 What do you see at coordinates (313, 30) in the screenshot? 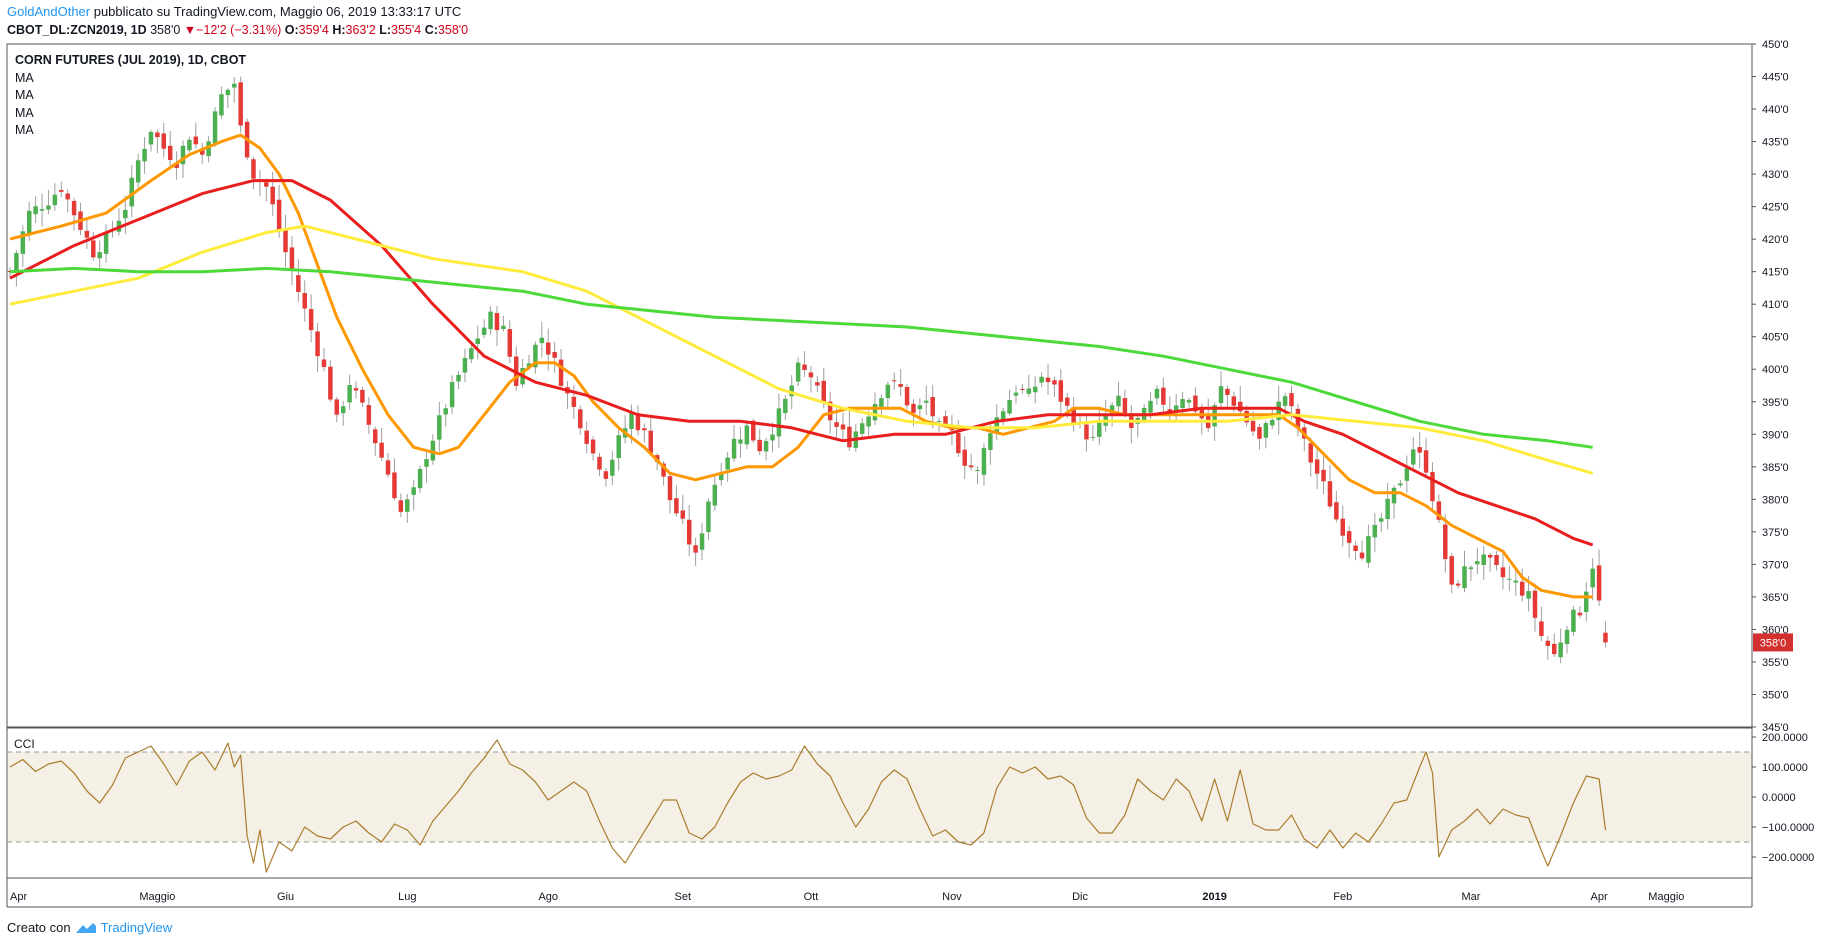
I see `open-value: 359'4` at bounding box center [313, 30].